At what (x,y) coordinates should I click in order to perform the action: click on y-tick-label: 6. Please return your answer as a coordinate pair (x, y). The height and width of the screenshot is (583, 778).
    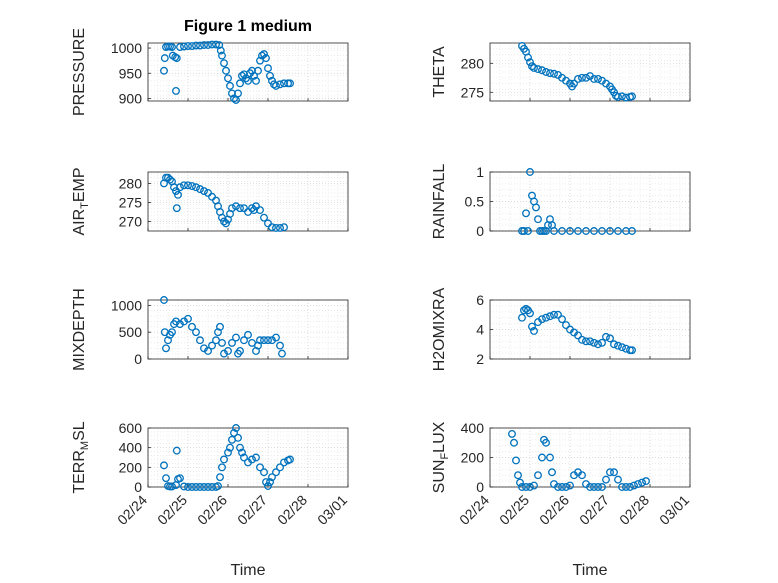
    Looking at the image, I should click on (480, 300).